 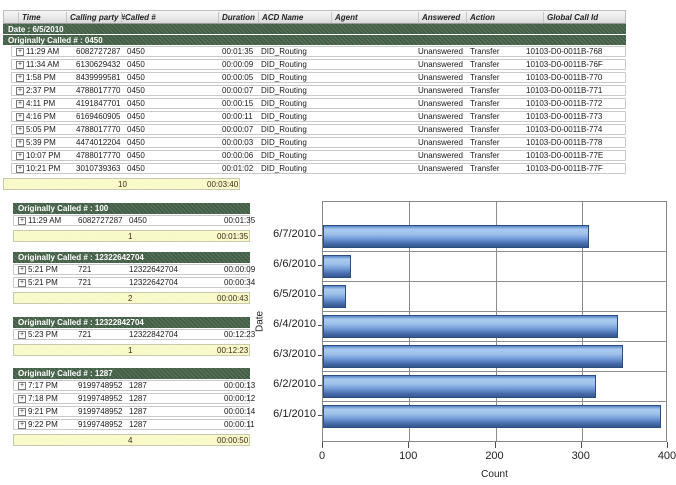 What do you see at coordinates (240, 334) in the screenshot?
I see `cell: 00:12:23` at bounding box center [240, 334].